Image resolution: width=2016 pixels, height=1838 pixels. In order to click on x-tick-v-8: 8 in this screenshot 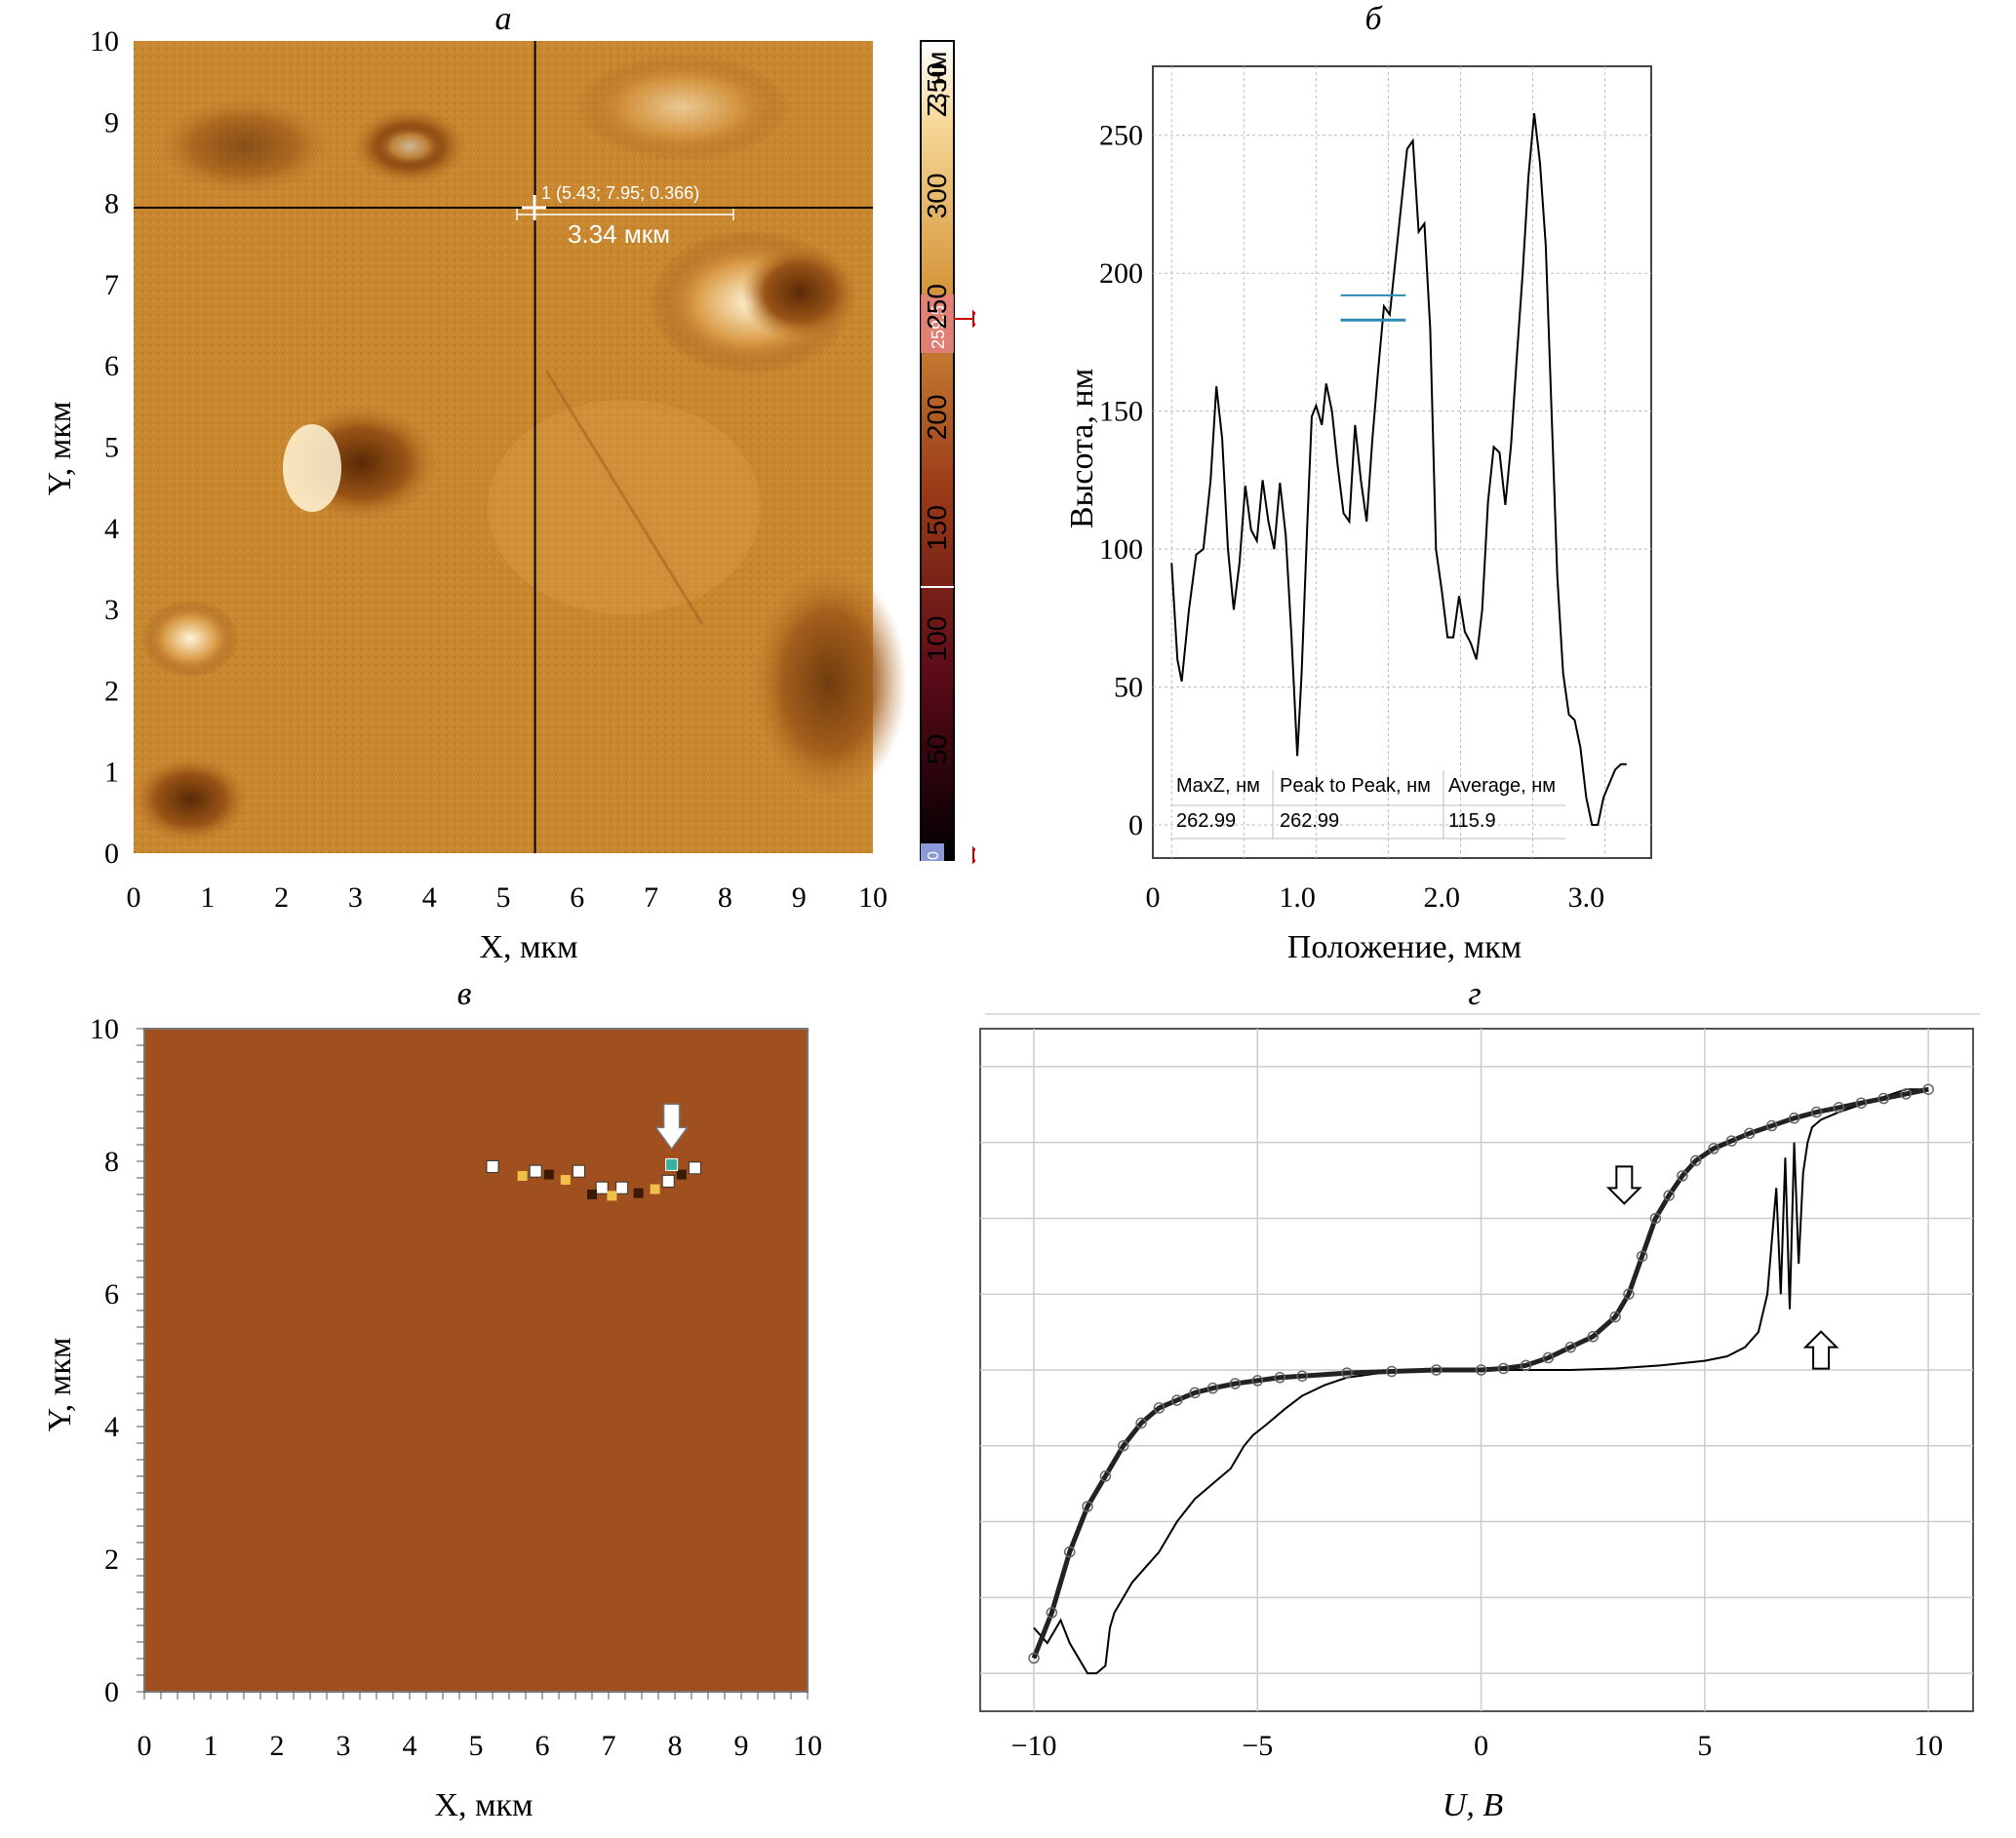, I will do `click(675, 1746)`.